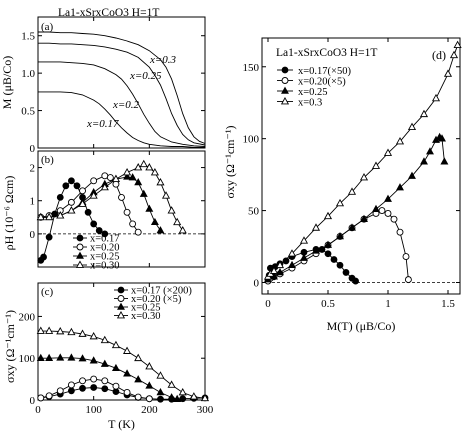  What do you see at coordinates (146, 316) in the screenshot?
I see `panel-c-legend-label: x=0.30` at bounding box center [146, 316].